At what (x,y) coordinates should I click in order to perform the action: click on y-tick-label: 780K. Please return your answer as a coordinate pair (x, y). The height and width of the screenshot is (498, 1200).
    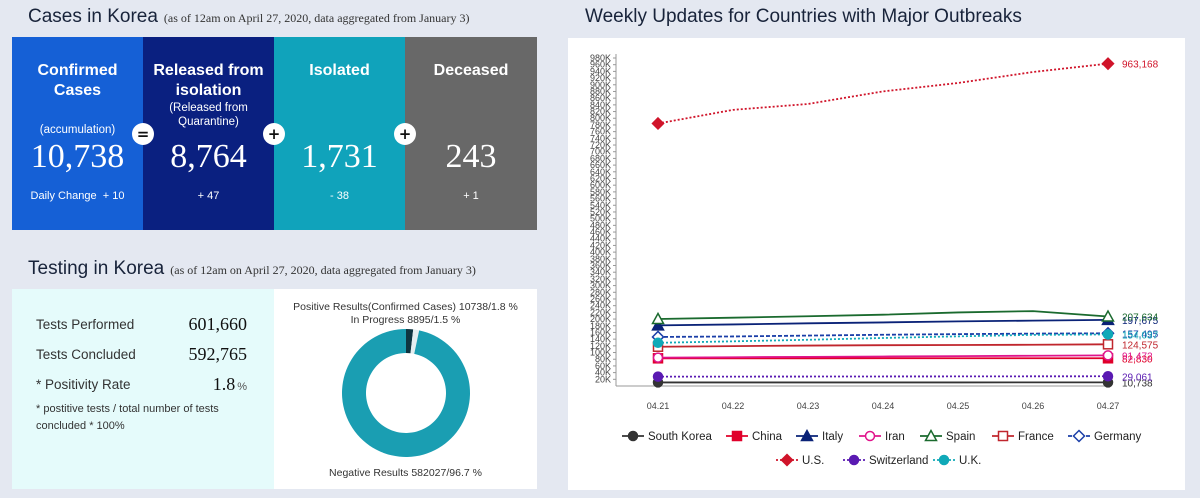
    Looking at the image, I should click on (600, 125).